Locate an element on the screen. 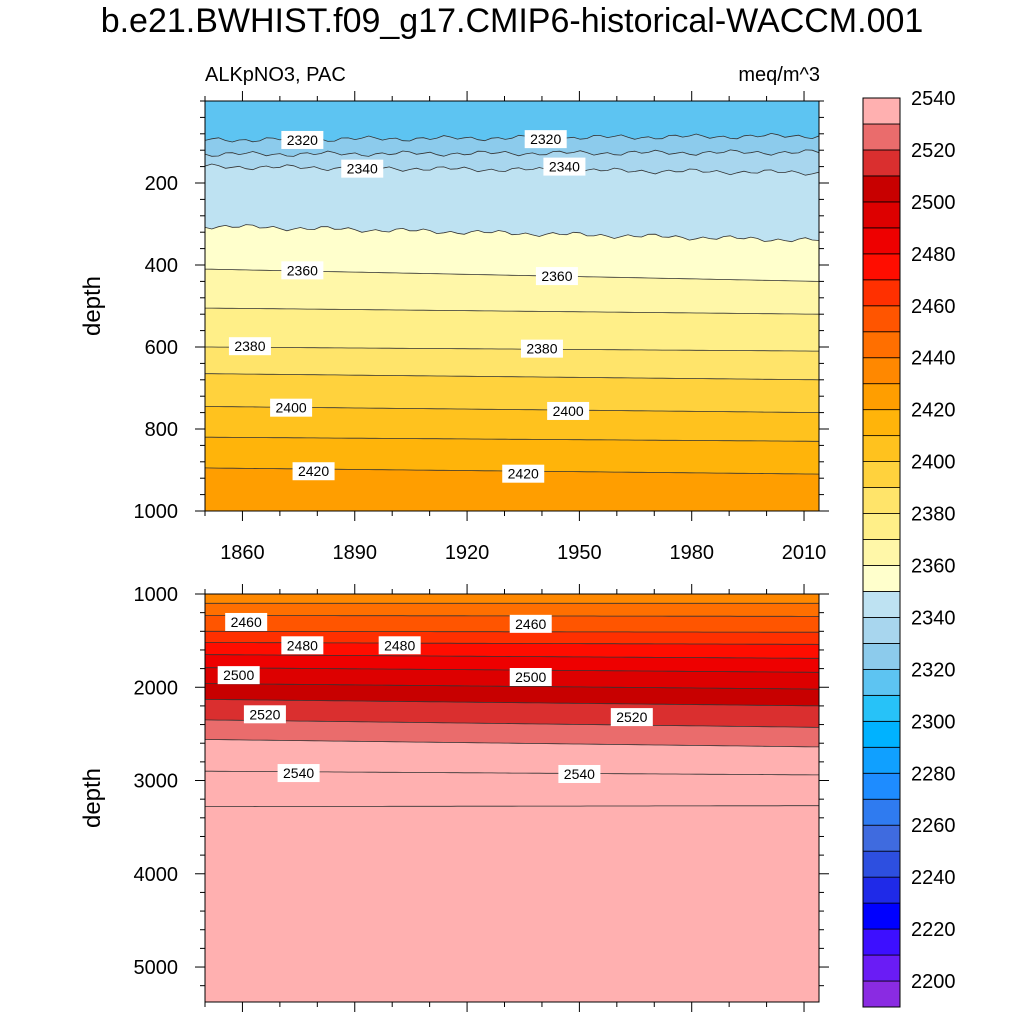 The height and width of the screenshot is (1024, 1024). x-tick-label: 2010 is located at coordinates (804, 553).